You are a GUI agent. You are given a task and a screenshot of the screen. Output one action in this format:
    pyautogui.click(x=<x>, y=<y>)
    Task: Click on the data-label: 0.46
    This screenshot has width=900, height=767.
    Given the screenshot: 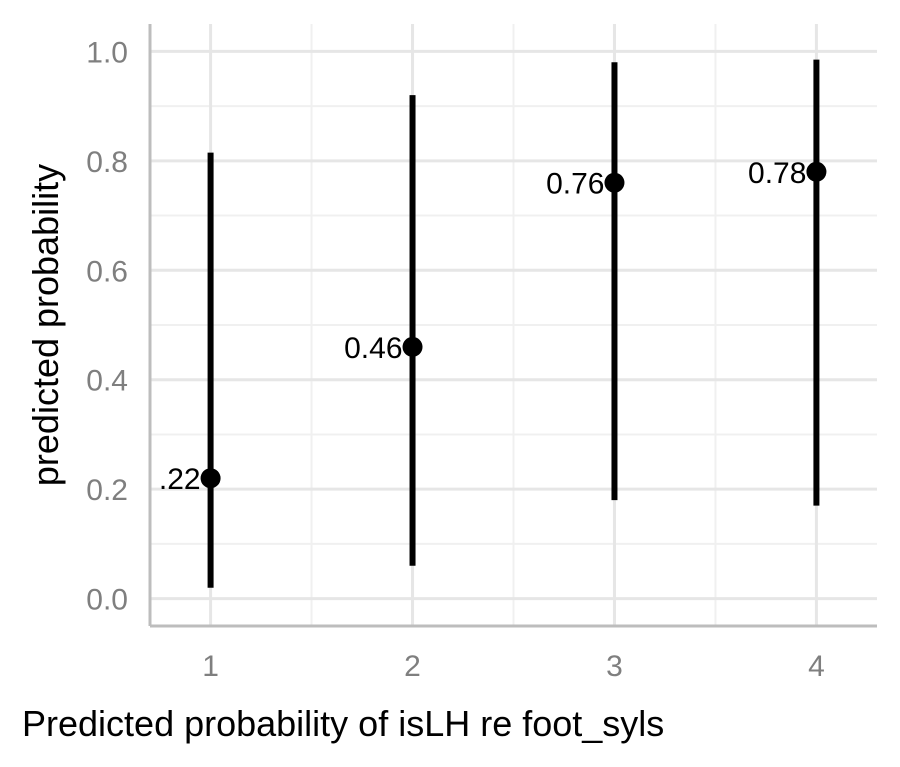 What is the action you would take?
    pyautogui.click(x=373, y=348)
    